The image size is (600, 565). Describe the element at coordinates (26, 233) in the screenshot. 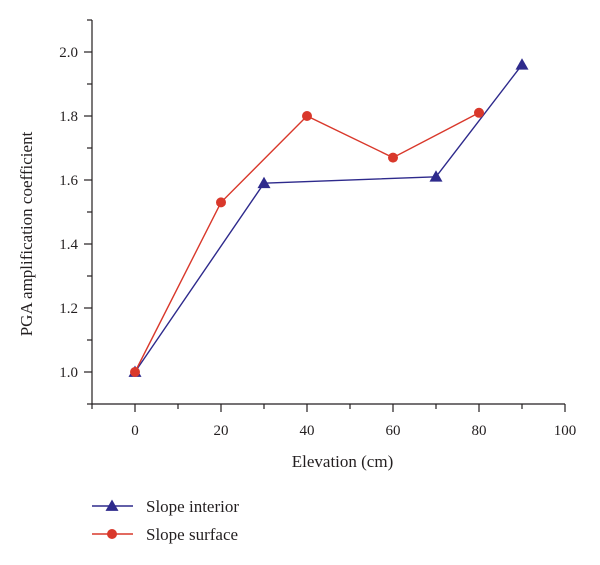

I see `y-axis-title: PGA amplification coefficient` at that location.